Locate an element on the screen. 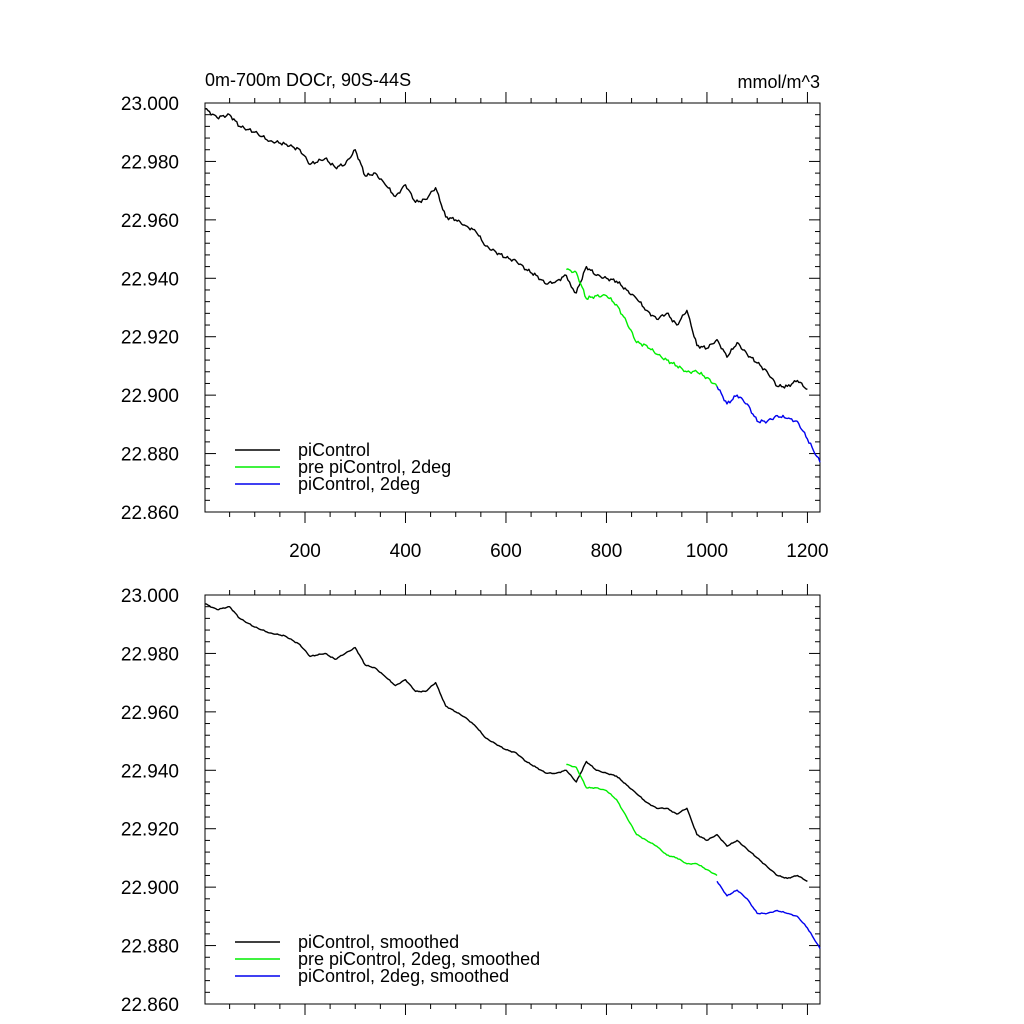  series-line-pre-picontrol-2deg-smoothed is located at coordinates (642, 820).